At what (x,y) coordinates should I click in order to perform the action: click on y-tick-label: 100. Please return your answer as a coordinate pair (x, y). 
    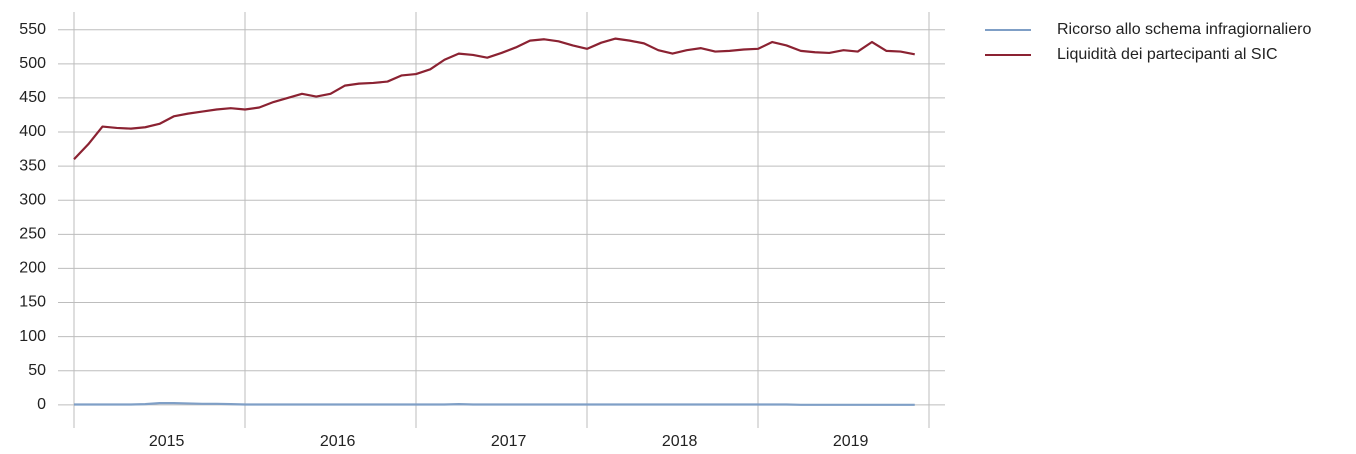
    Looking at the image, I should click on (32, 336).